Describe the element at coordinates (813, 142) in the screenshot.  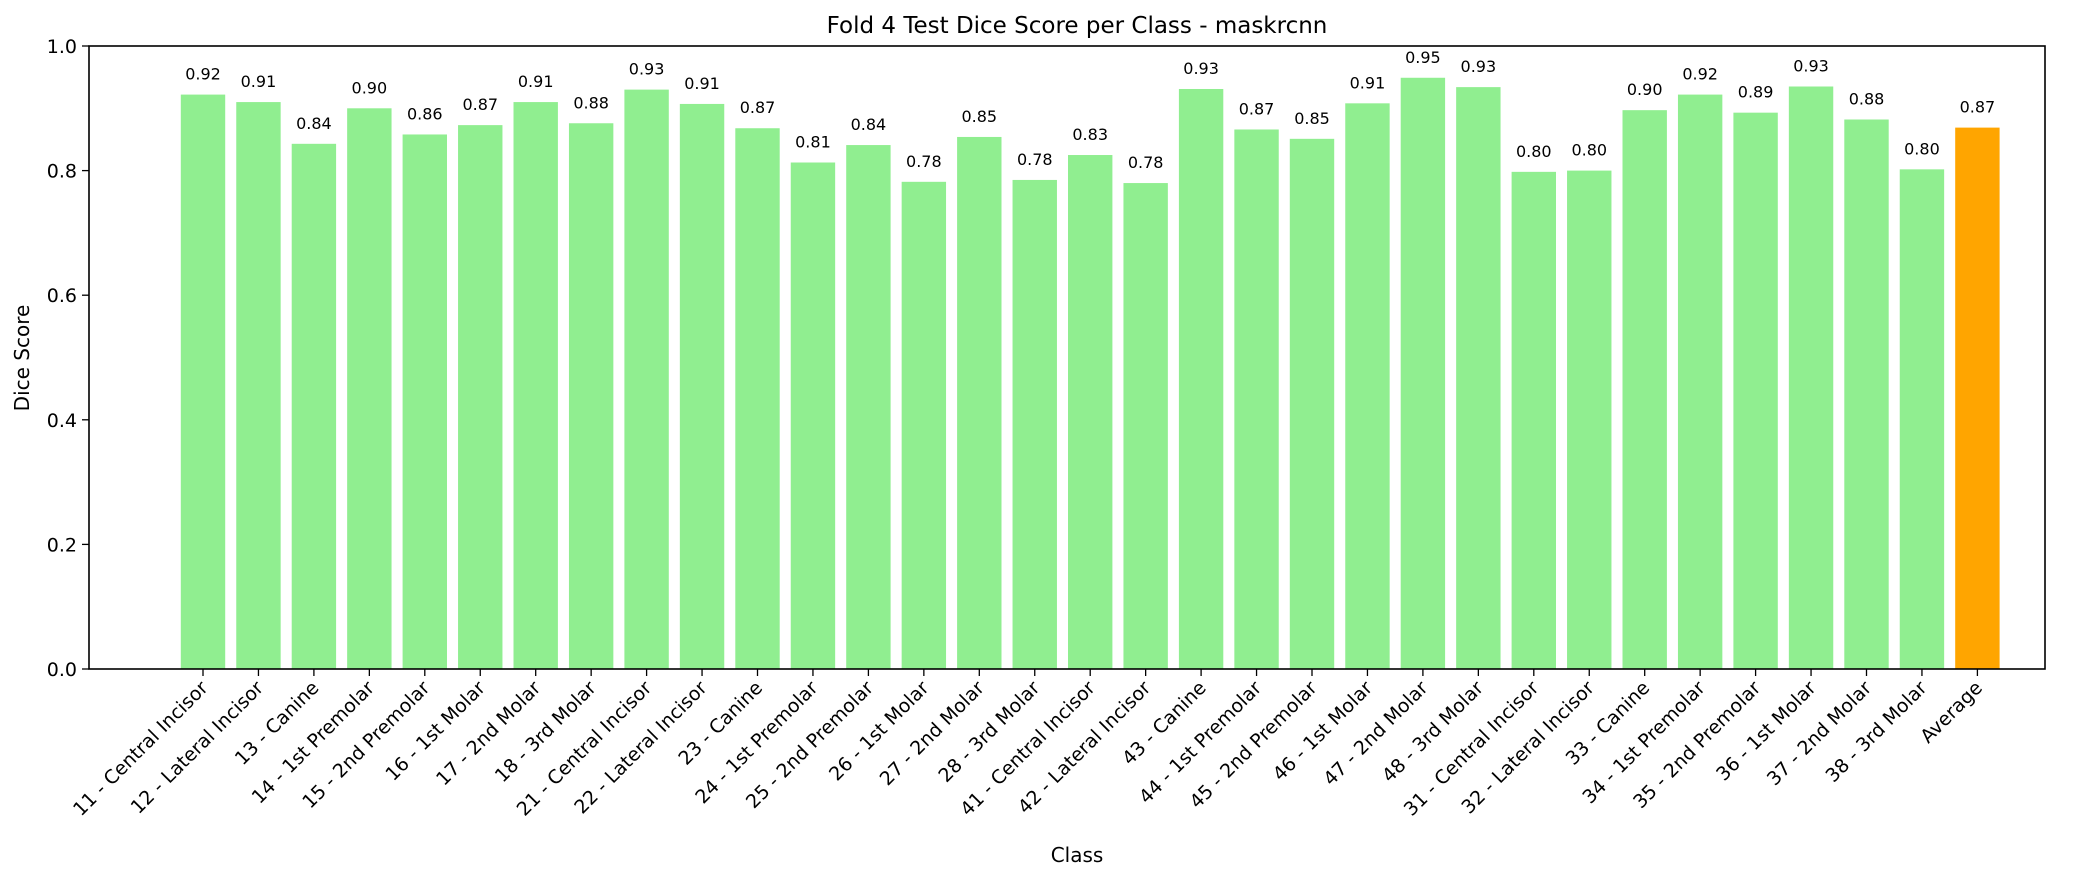
I see `bar-value-label: 0.81` at that location.